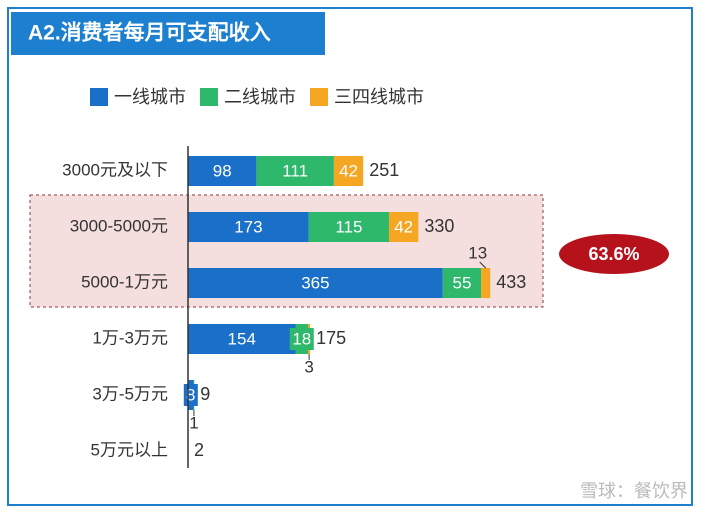 The height and width of the screenshot is (511, 712). I want to click on category-label: 5万元以上, so click(129, 449).